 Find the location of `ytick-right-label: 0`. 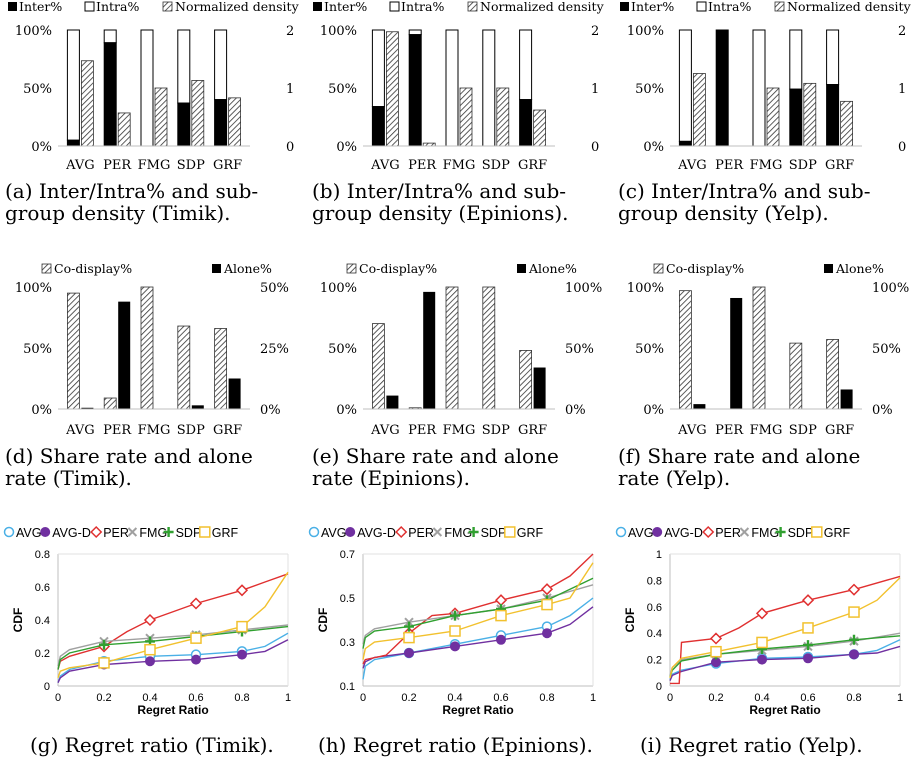

ytick-right-label: 0 is located at coordinates (290, 147).